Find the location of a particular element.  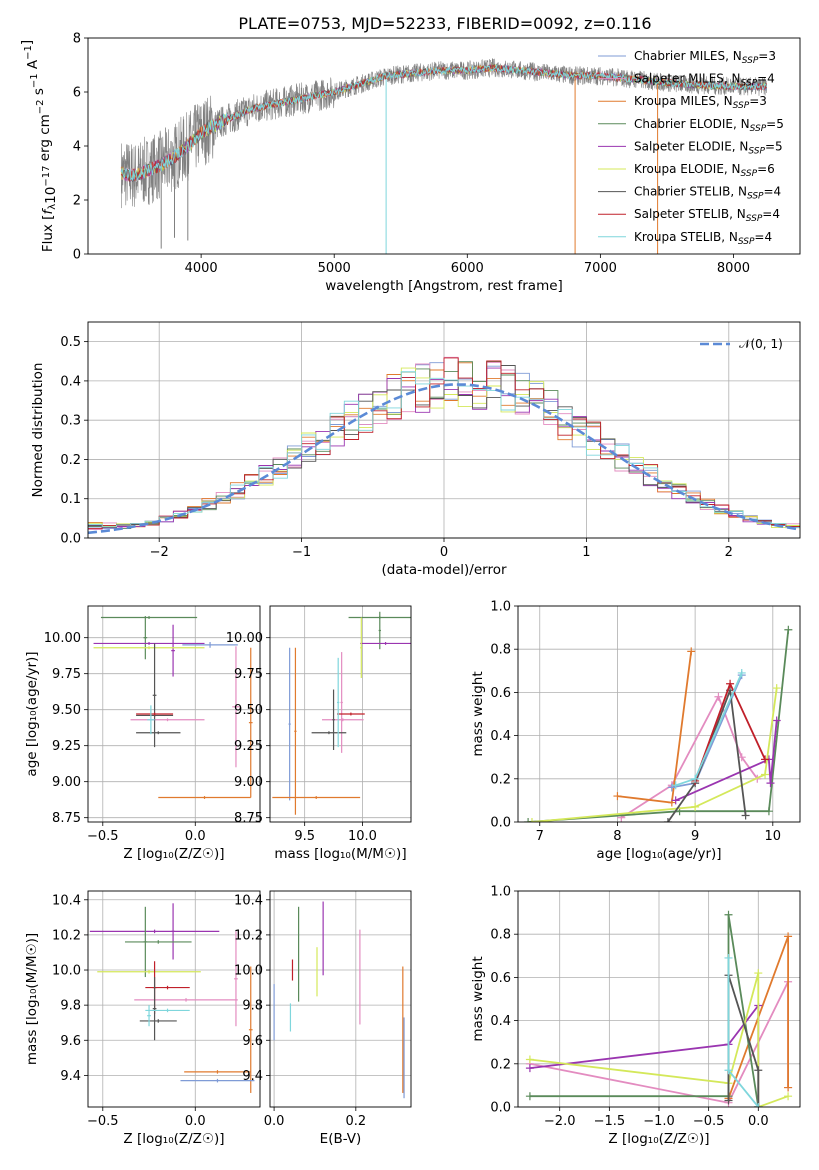

legend-label: Kroupa ELODIE, NSSP=6 is located at coordinates (704, 170).